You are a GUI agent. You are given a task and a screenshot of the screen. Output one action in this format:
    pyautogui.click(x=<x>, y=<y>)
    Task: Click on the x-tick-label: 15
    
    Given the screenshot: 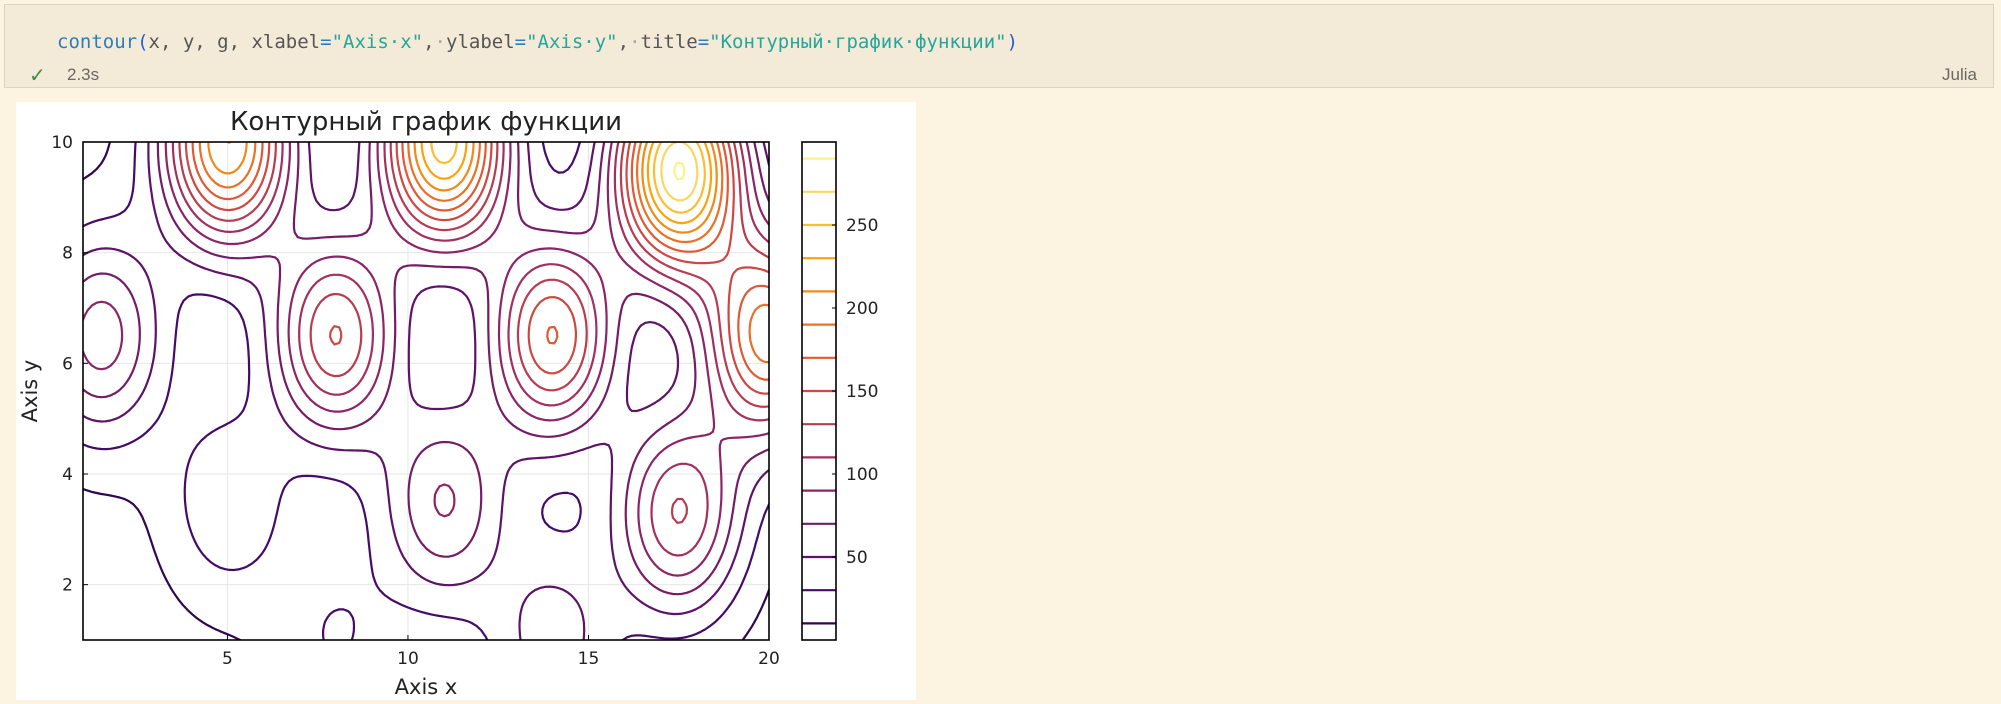 What is the action you would take?
    pyautogui.click(x=589, y=659)
    